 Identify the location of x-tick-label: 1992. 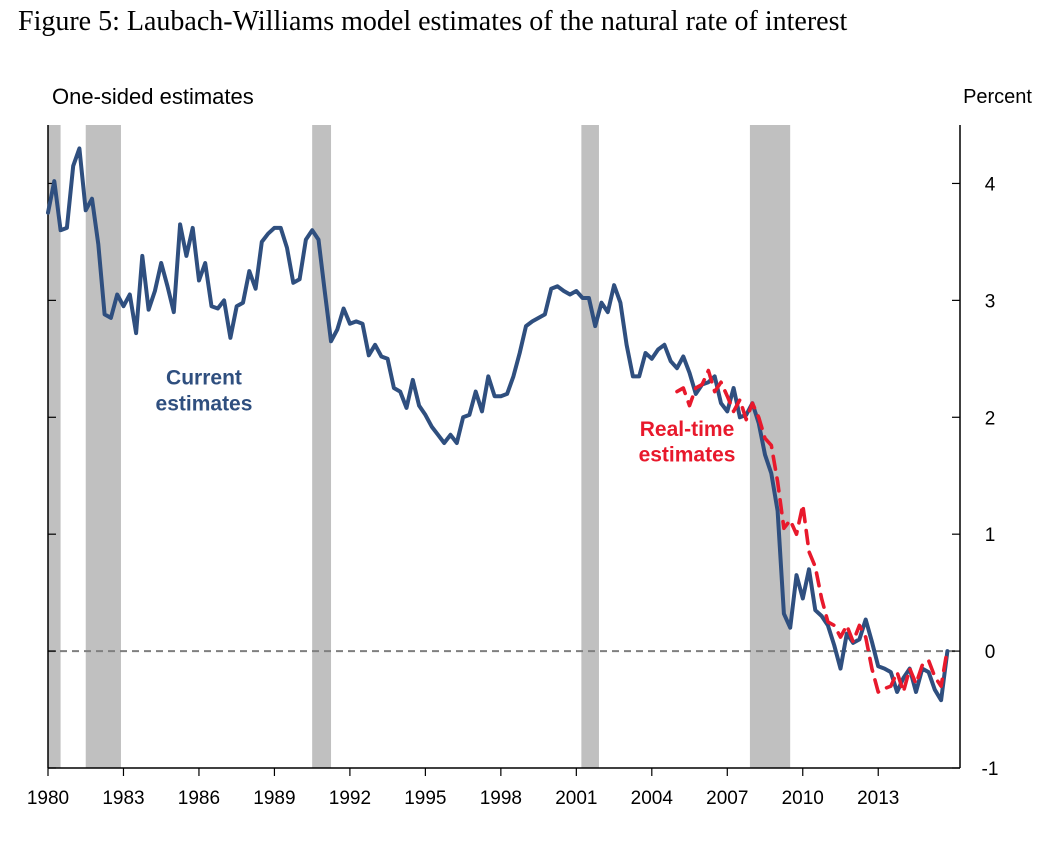
(350, 798).